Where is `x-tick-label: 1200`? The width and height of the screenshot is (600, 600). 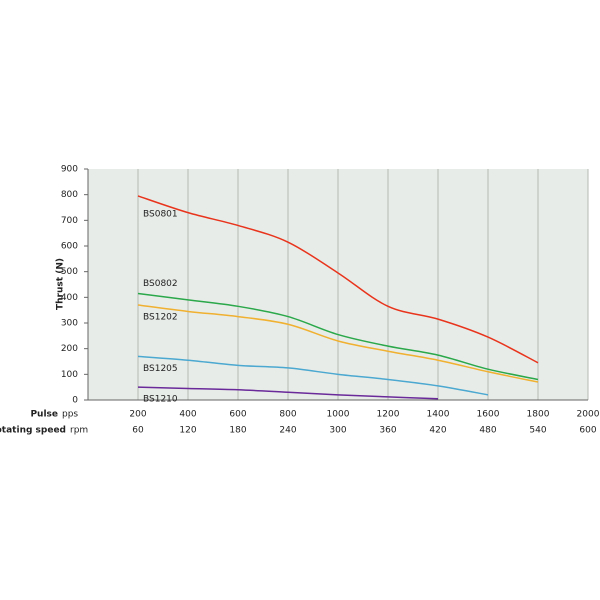 x-tick-label: 1200 is located at coordinates (388, 415).